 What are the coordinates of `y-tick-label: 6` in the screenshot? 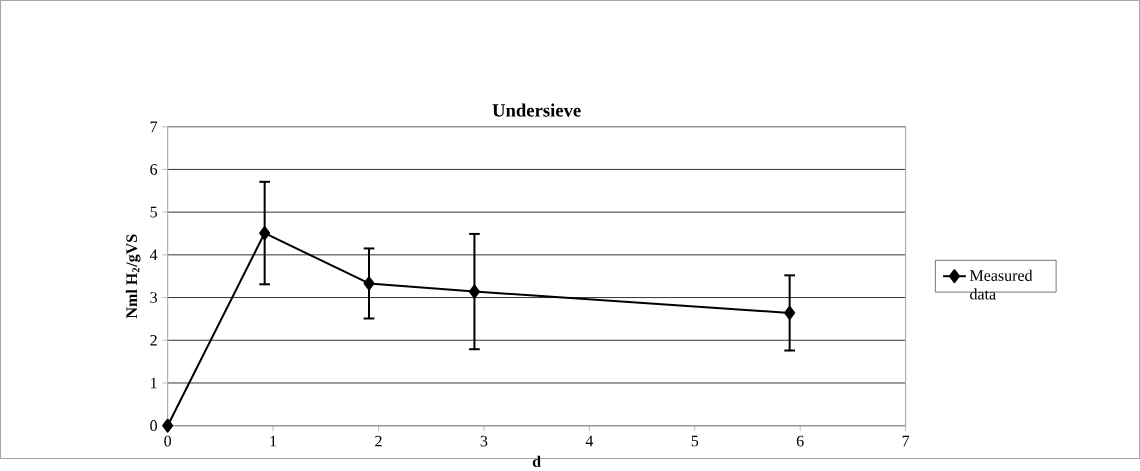 It's located at (154, 169).